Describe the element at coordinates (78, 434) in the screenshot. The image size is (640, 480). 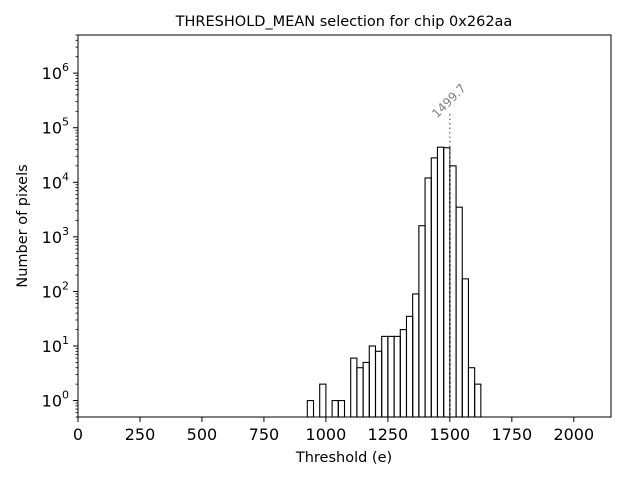
I see `x-tick-label: 0` at that location.